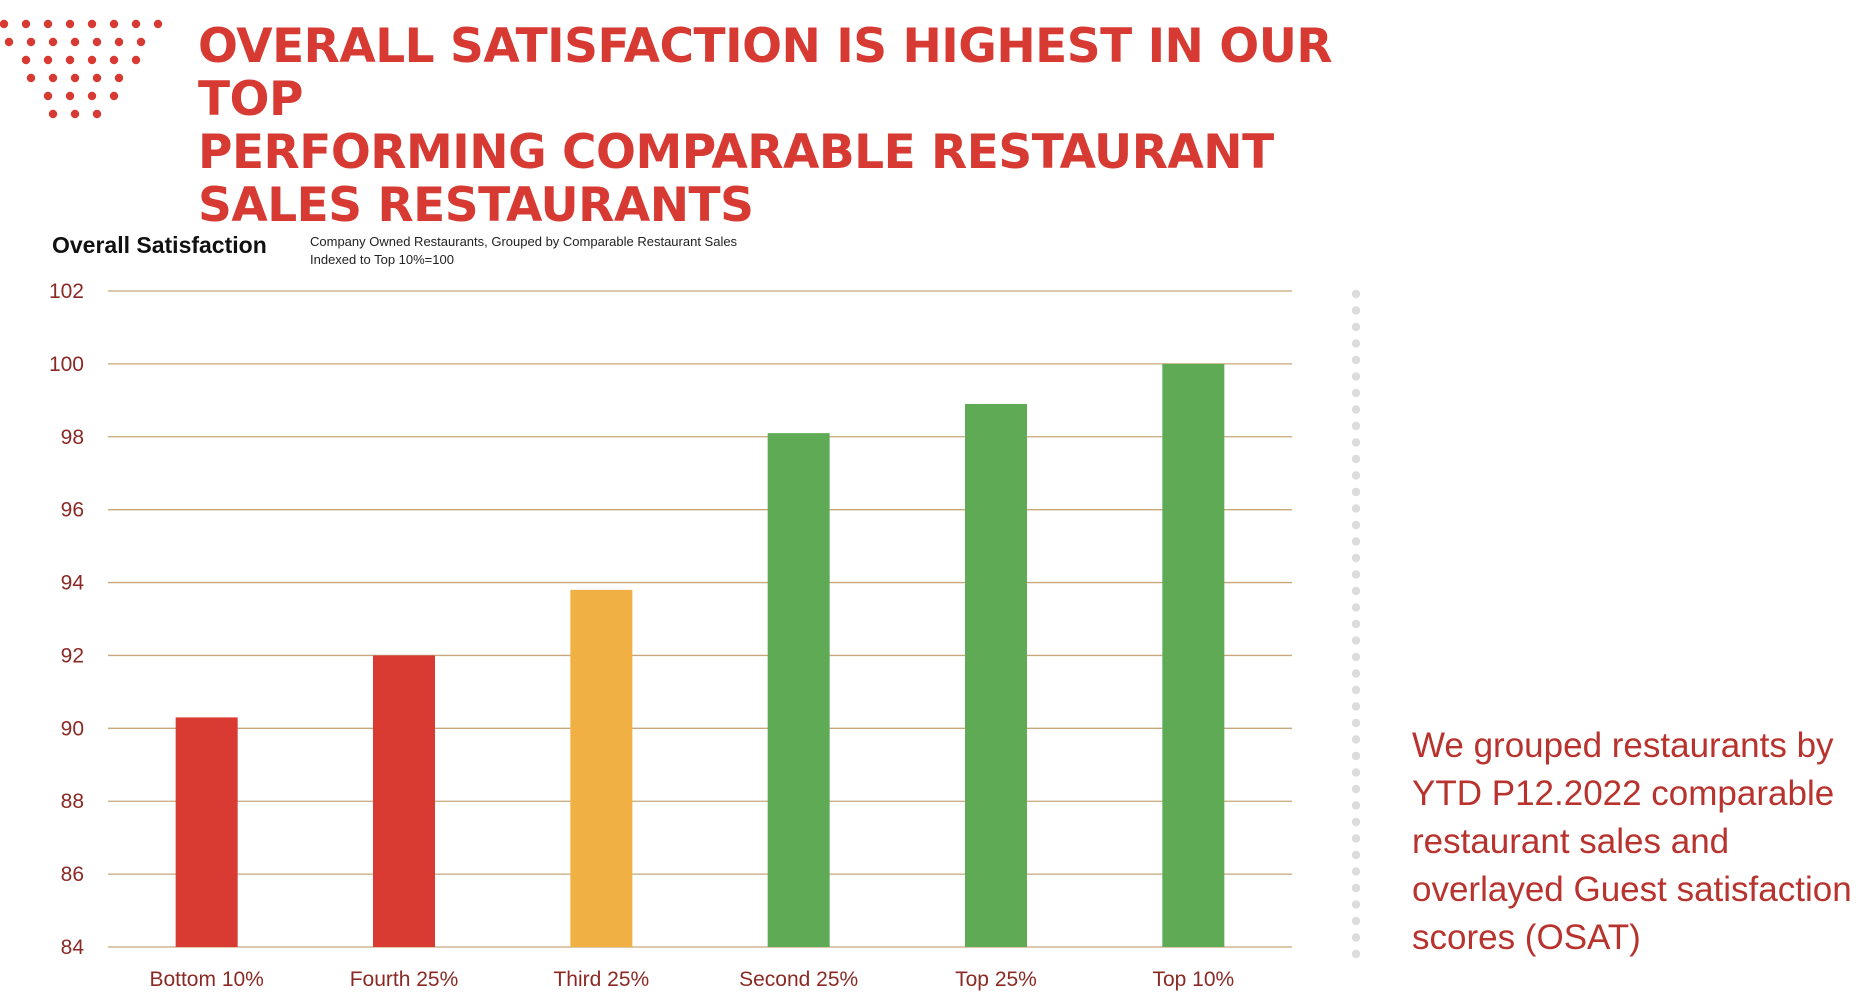  What do you see at coordinates (72, 801) in the screenshot?
I see `y-tick-label: 88` at bounding box center [72, 801].